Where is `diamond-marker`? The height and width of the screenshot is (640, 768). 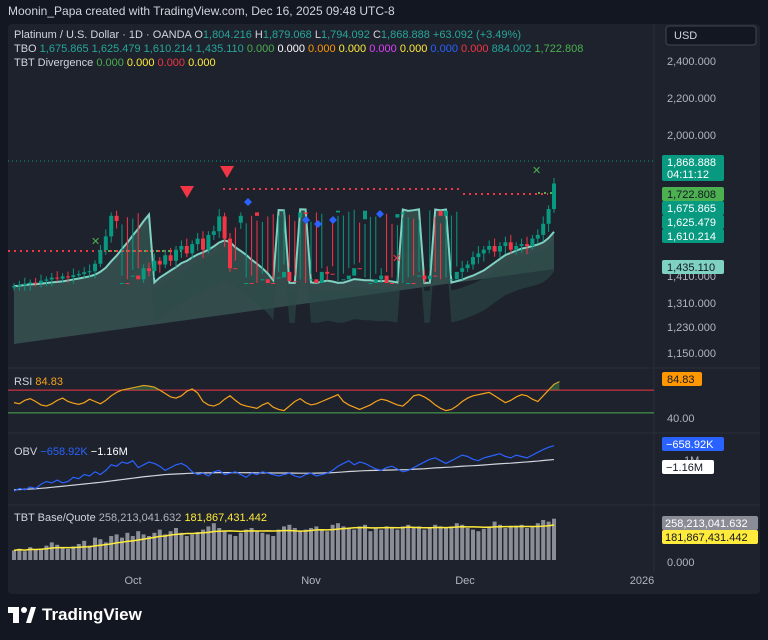
diamond-marker is located at coordinates (318, 224).